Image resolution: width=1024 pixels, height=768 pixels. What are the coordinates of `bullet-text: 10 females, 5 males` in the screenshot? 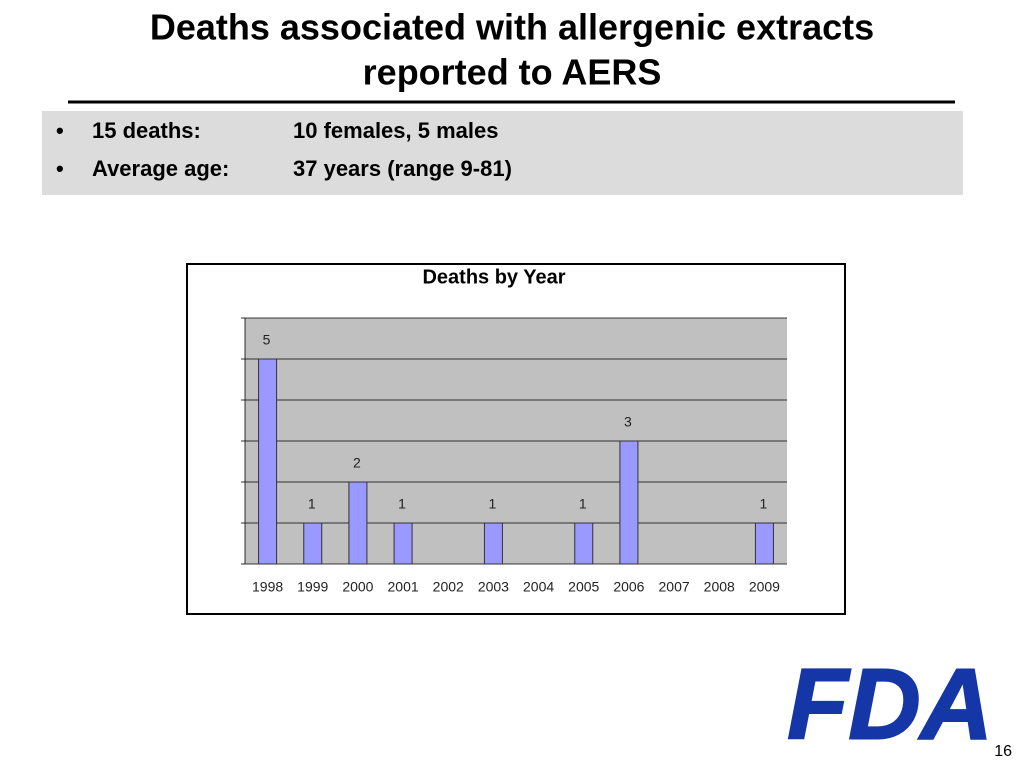 It's located at (395, 130).